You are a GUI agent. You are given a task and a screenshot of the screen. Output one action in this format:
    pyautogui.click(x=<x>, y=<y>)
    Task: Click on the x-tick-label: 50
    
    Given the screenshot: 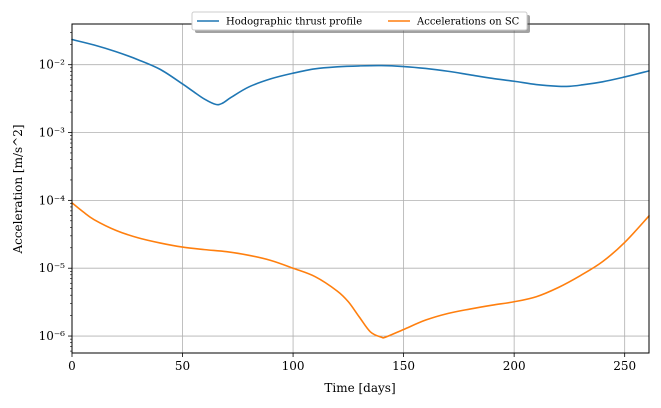 What is the action you would take?
    pyautogui.click(x=182, y=366)
    